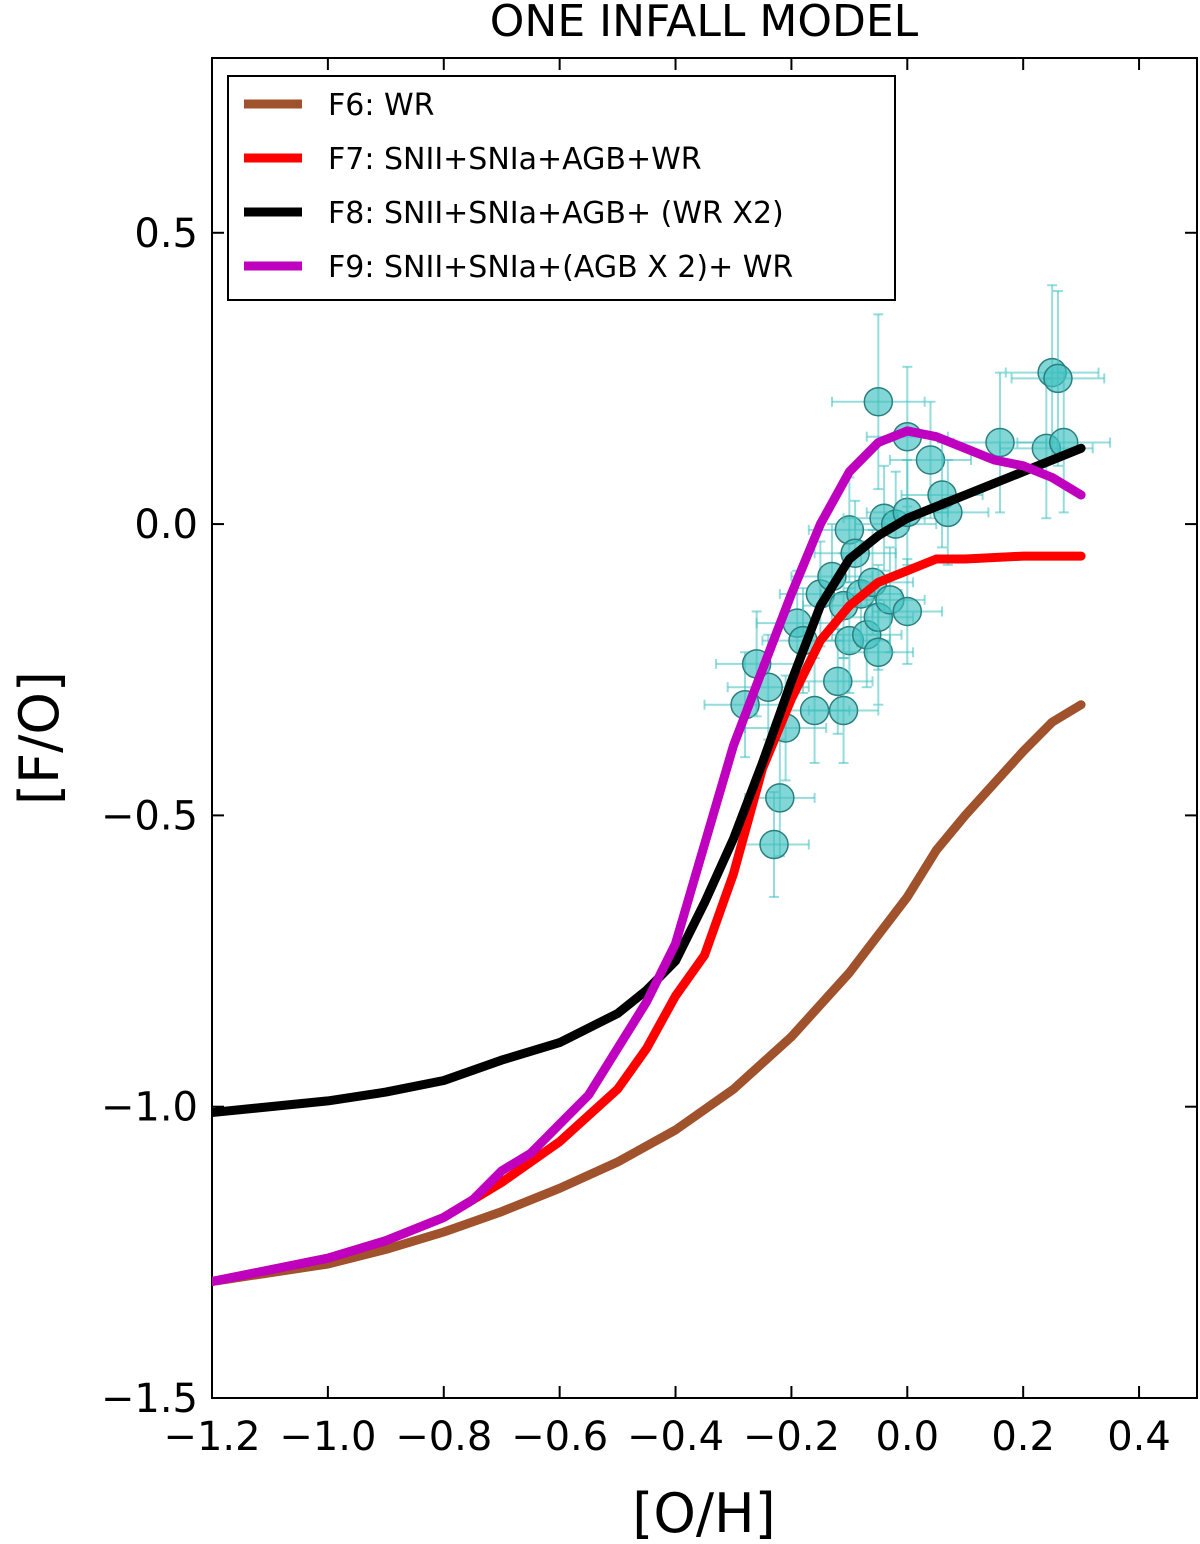  I want to click on x-tick-label: −1.0, so click(327, 1437).